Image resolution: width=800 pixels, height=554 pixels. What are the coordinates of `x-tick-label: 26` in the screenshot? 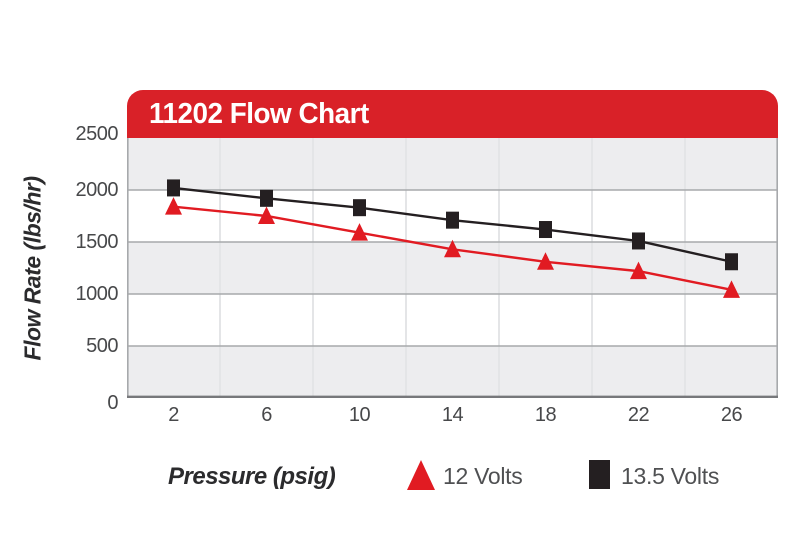 It's located at (731, 415).